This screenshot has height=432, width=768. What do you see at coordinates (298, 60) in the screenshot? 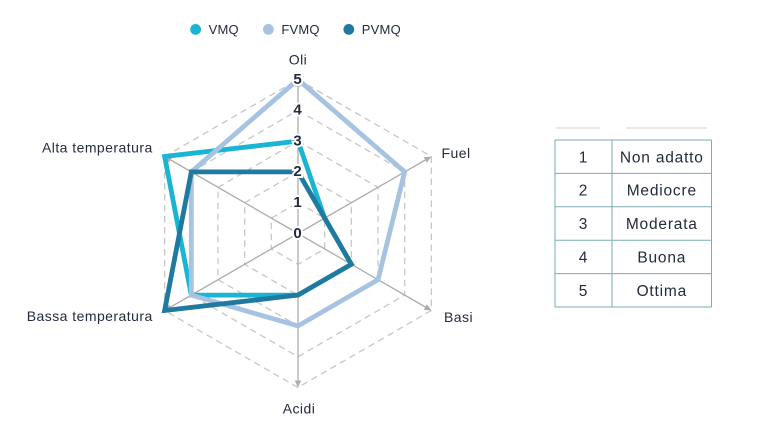
I see `svg-text: Oli` at bounding box center [298, 60].